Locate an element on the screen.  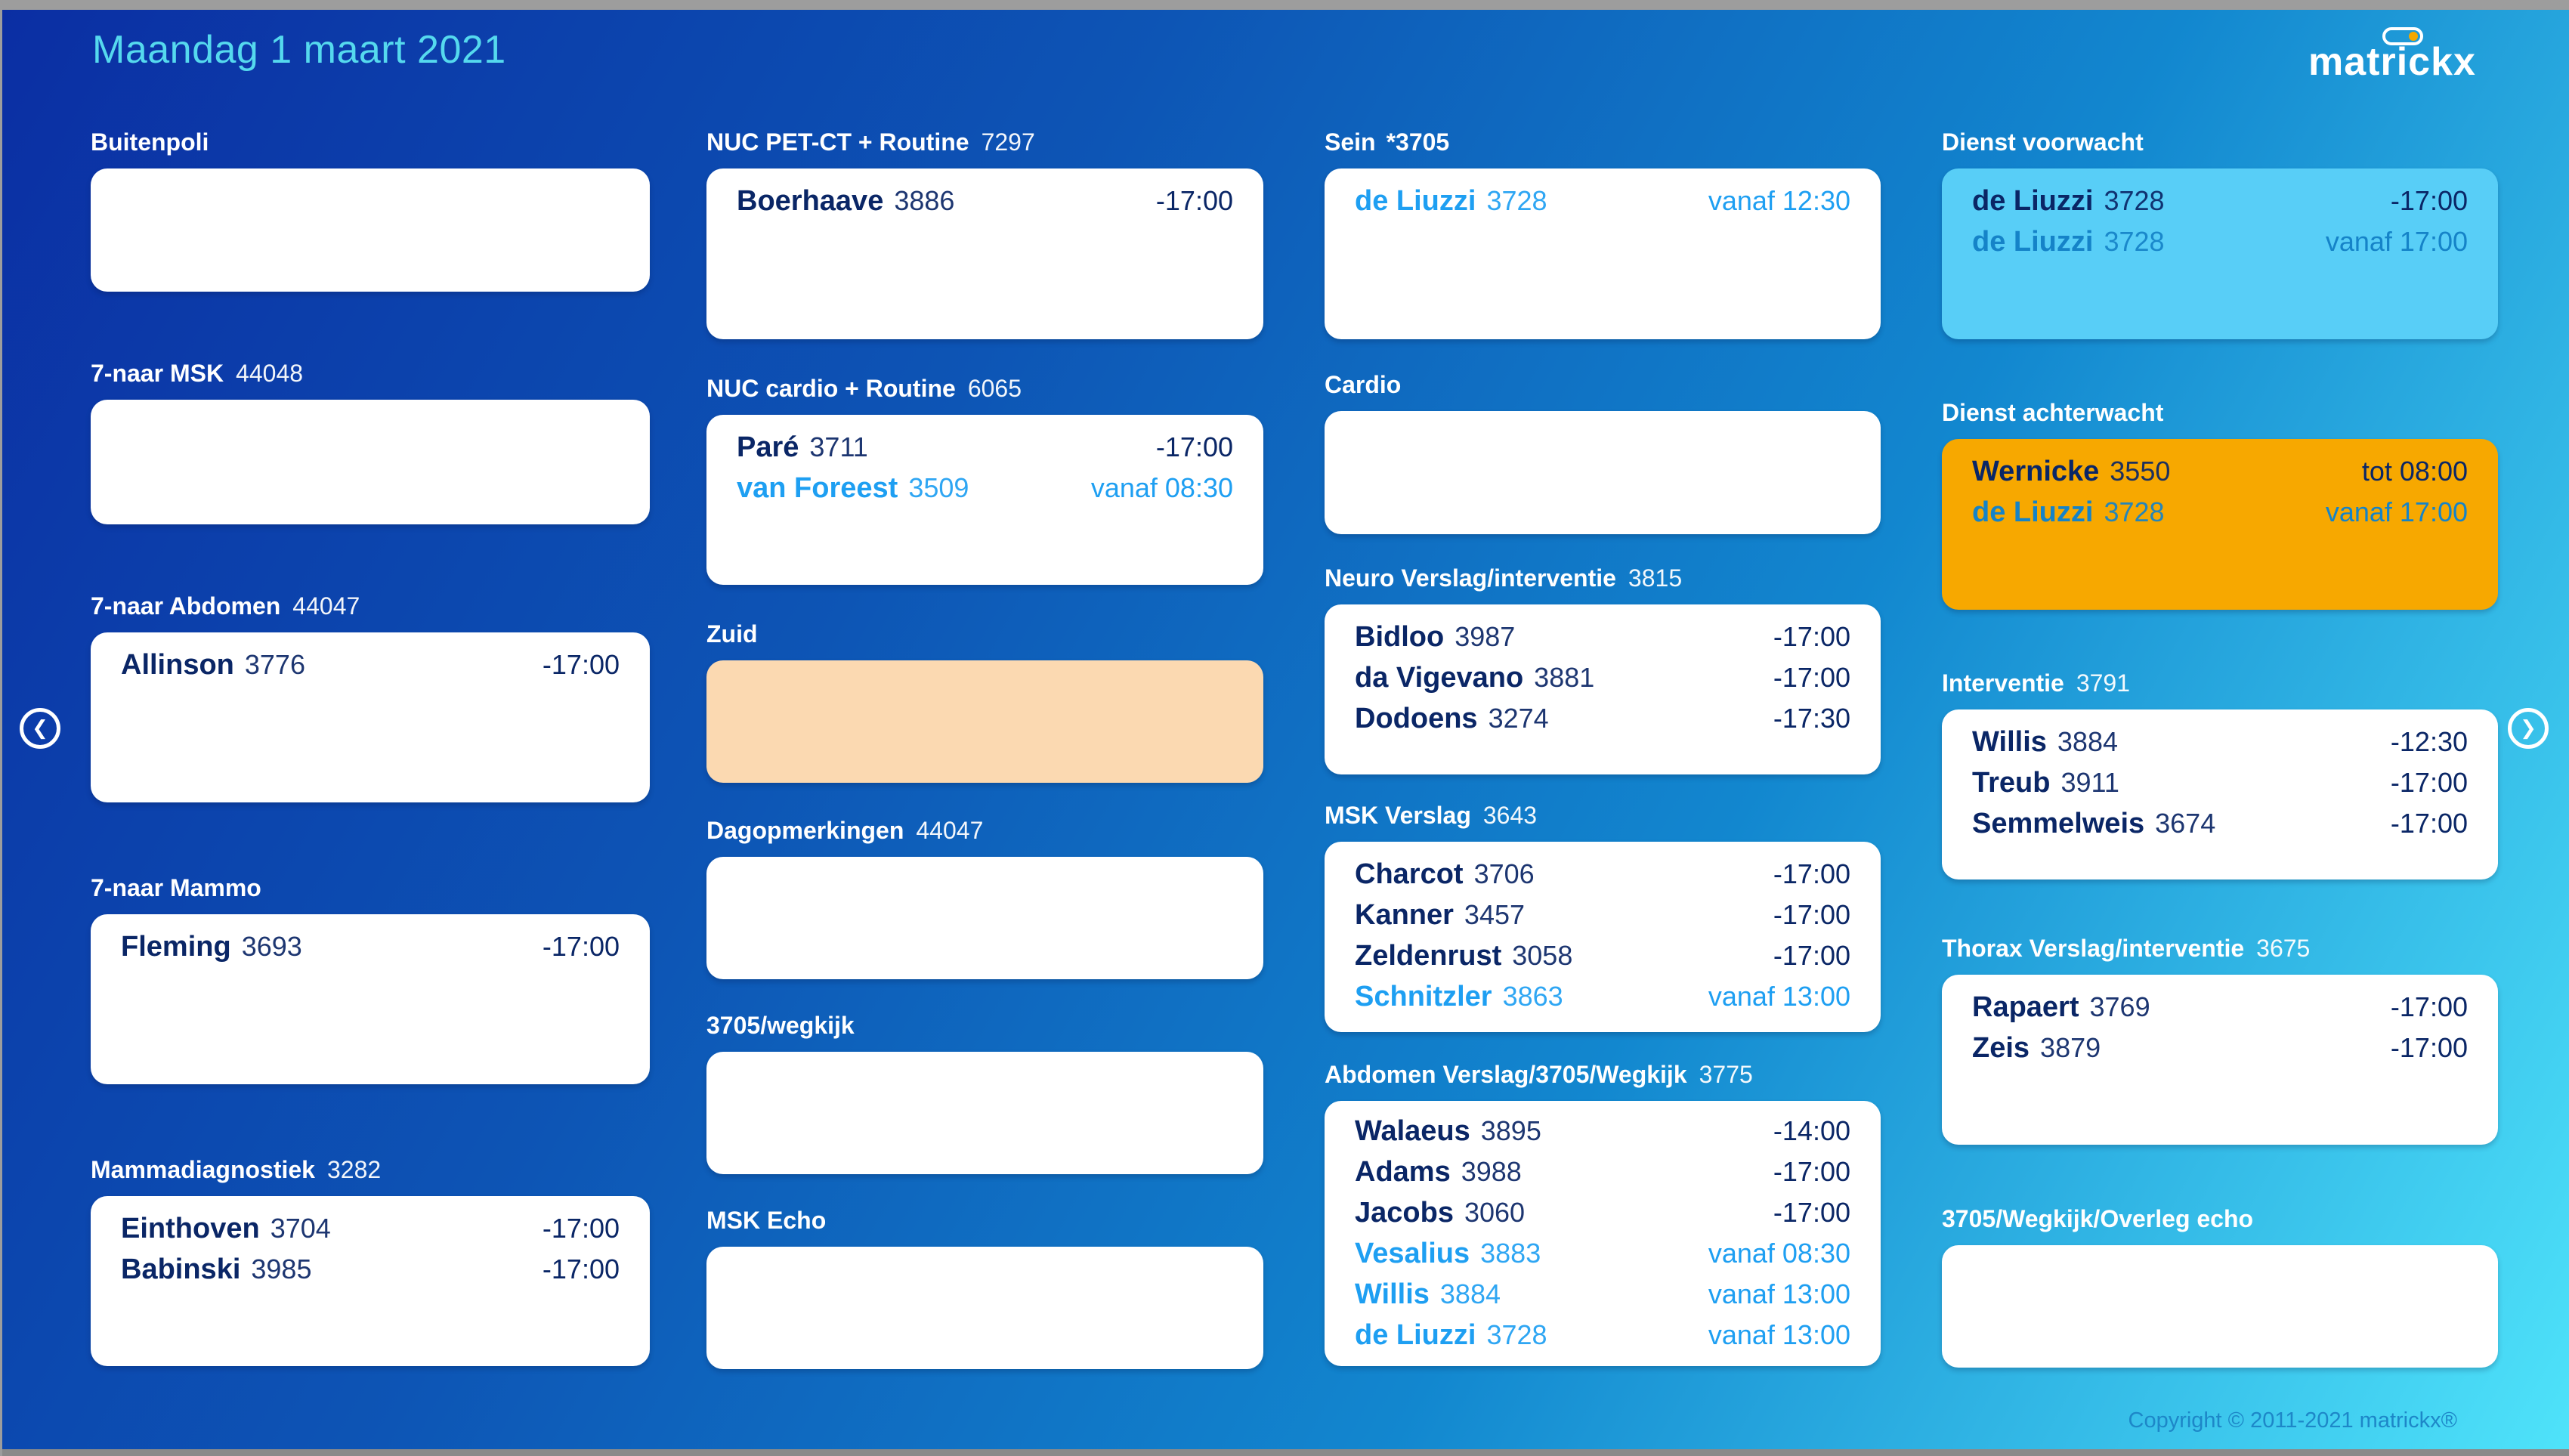
person-name: Einthoven is located at coordinates (190, 1228).